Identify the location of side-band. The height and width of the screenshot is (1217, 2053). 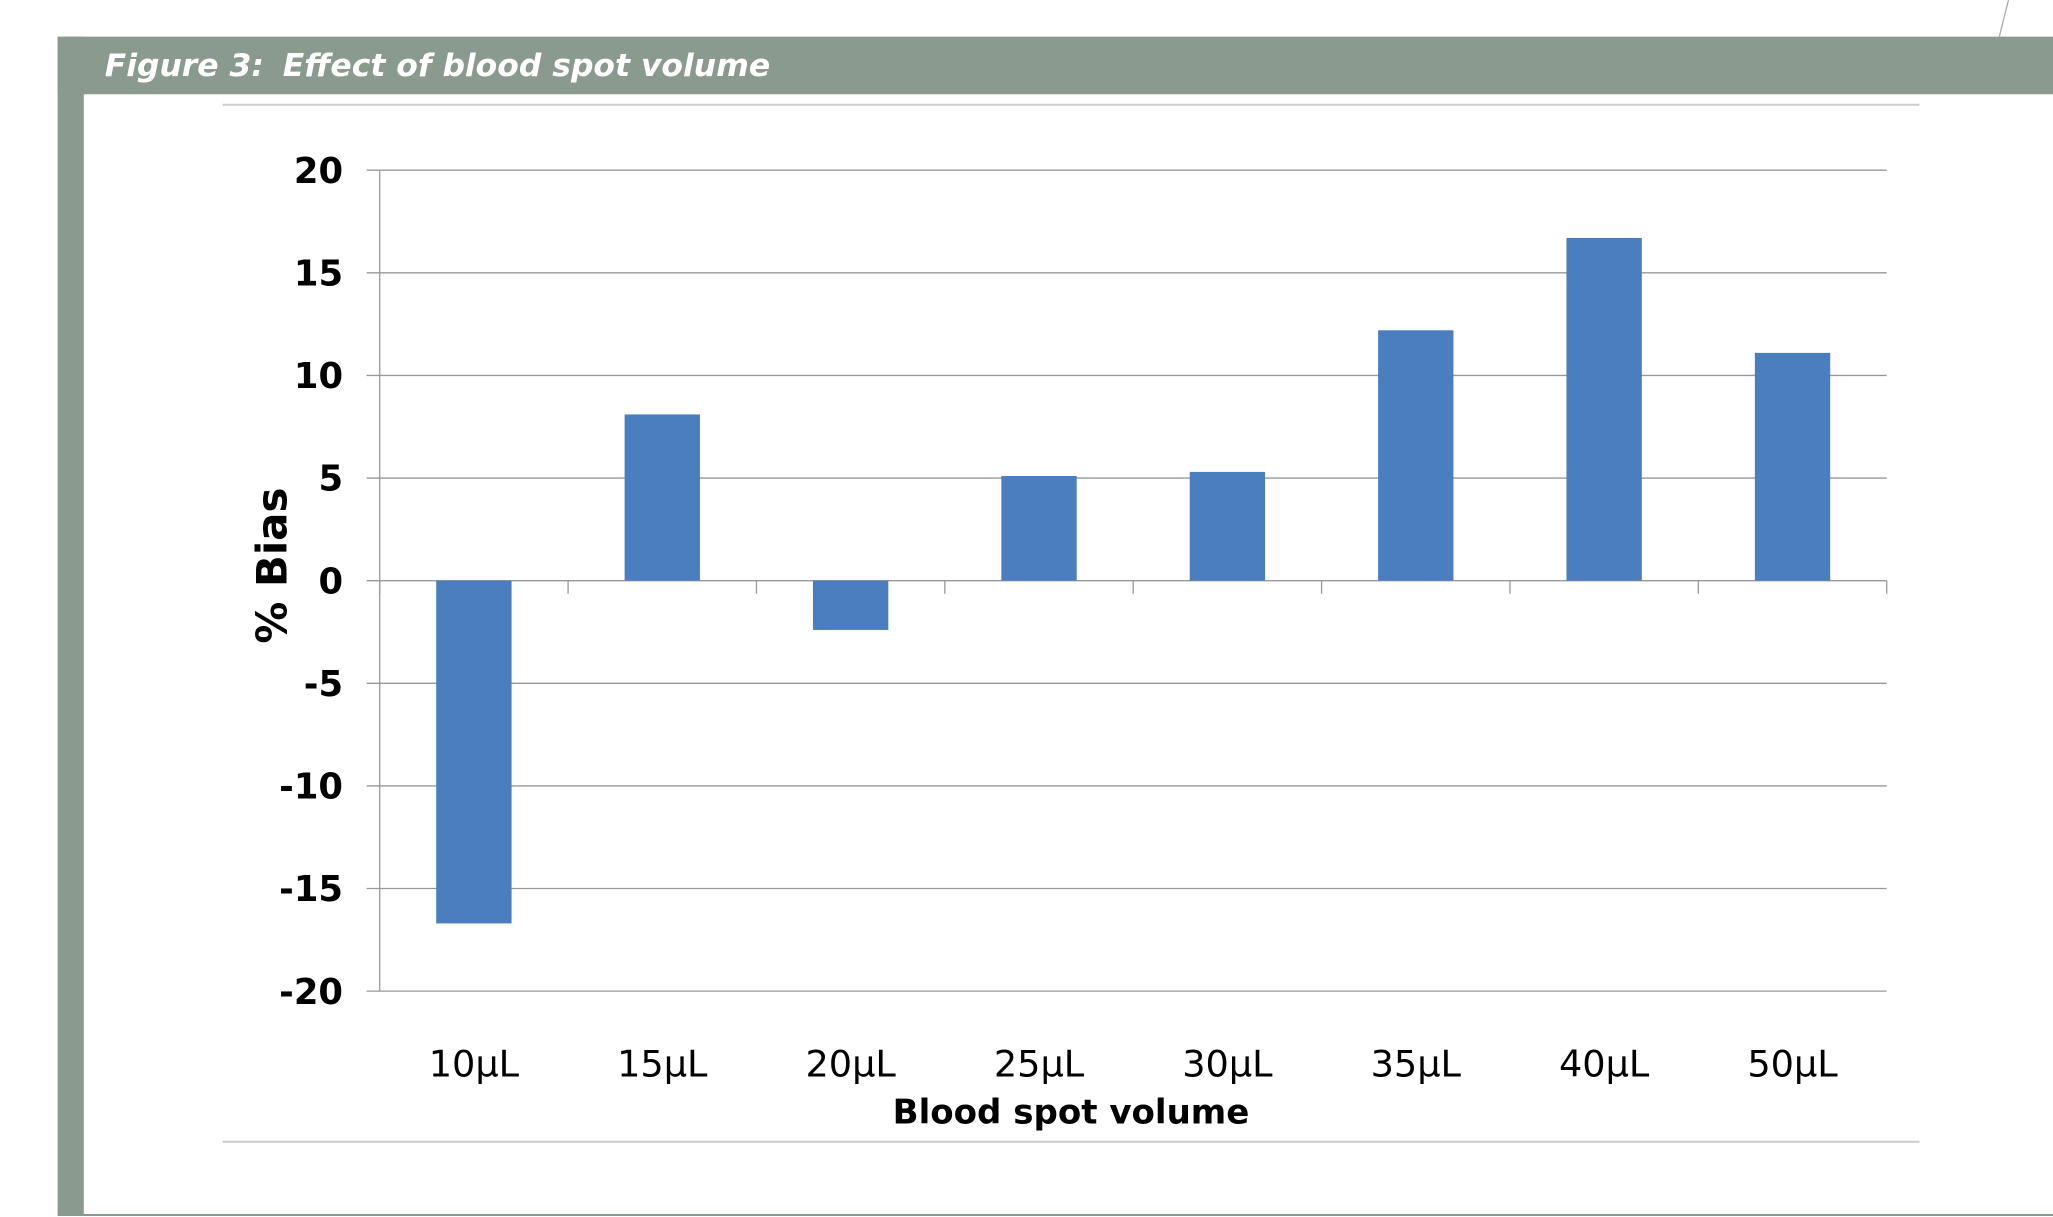
(70, 626).